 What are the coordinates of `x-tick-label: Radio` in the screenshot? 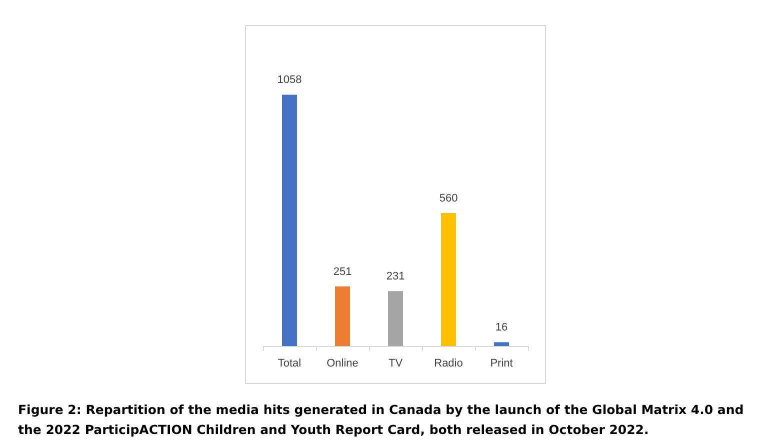 It's located at (448, 364).